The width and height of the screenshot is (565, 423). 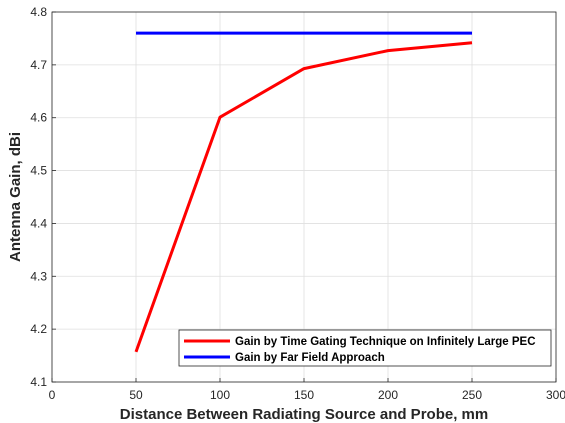 What do you see at coordinates (310, 358) in the screenshot?
I see `legend-entry-far-field: Gain by Far Field Approach` at bounding box center [310, 358].